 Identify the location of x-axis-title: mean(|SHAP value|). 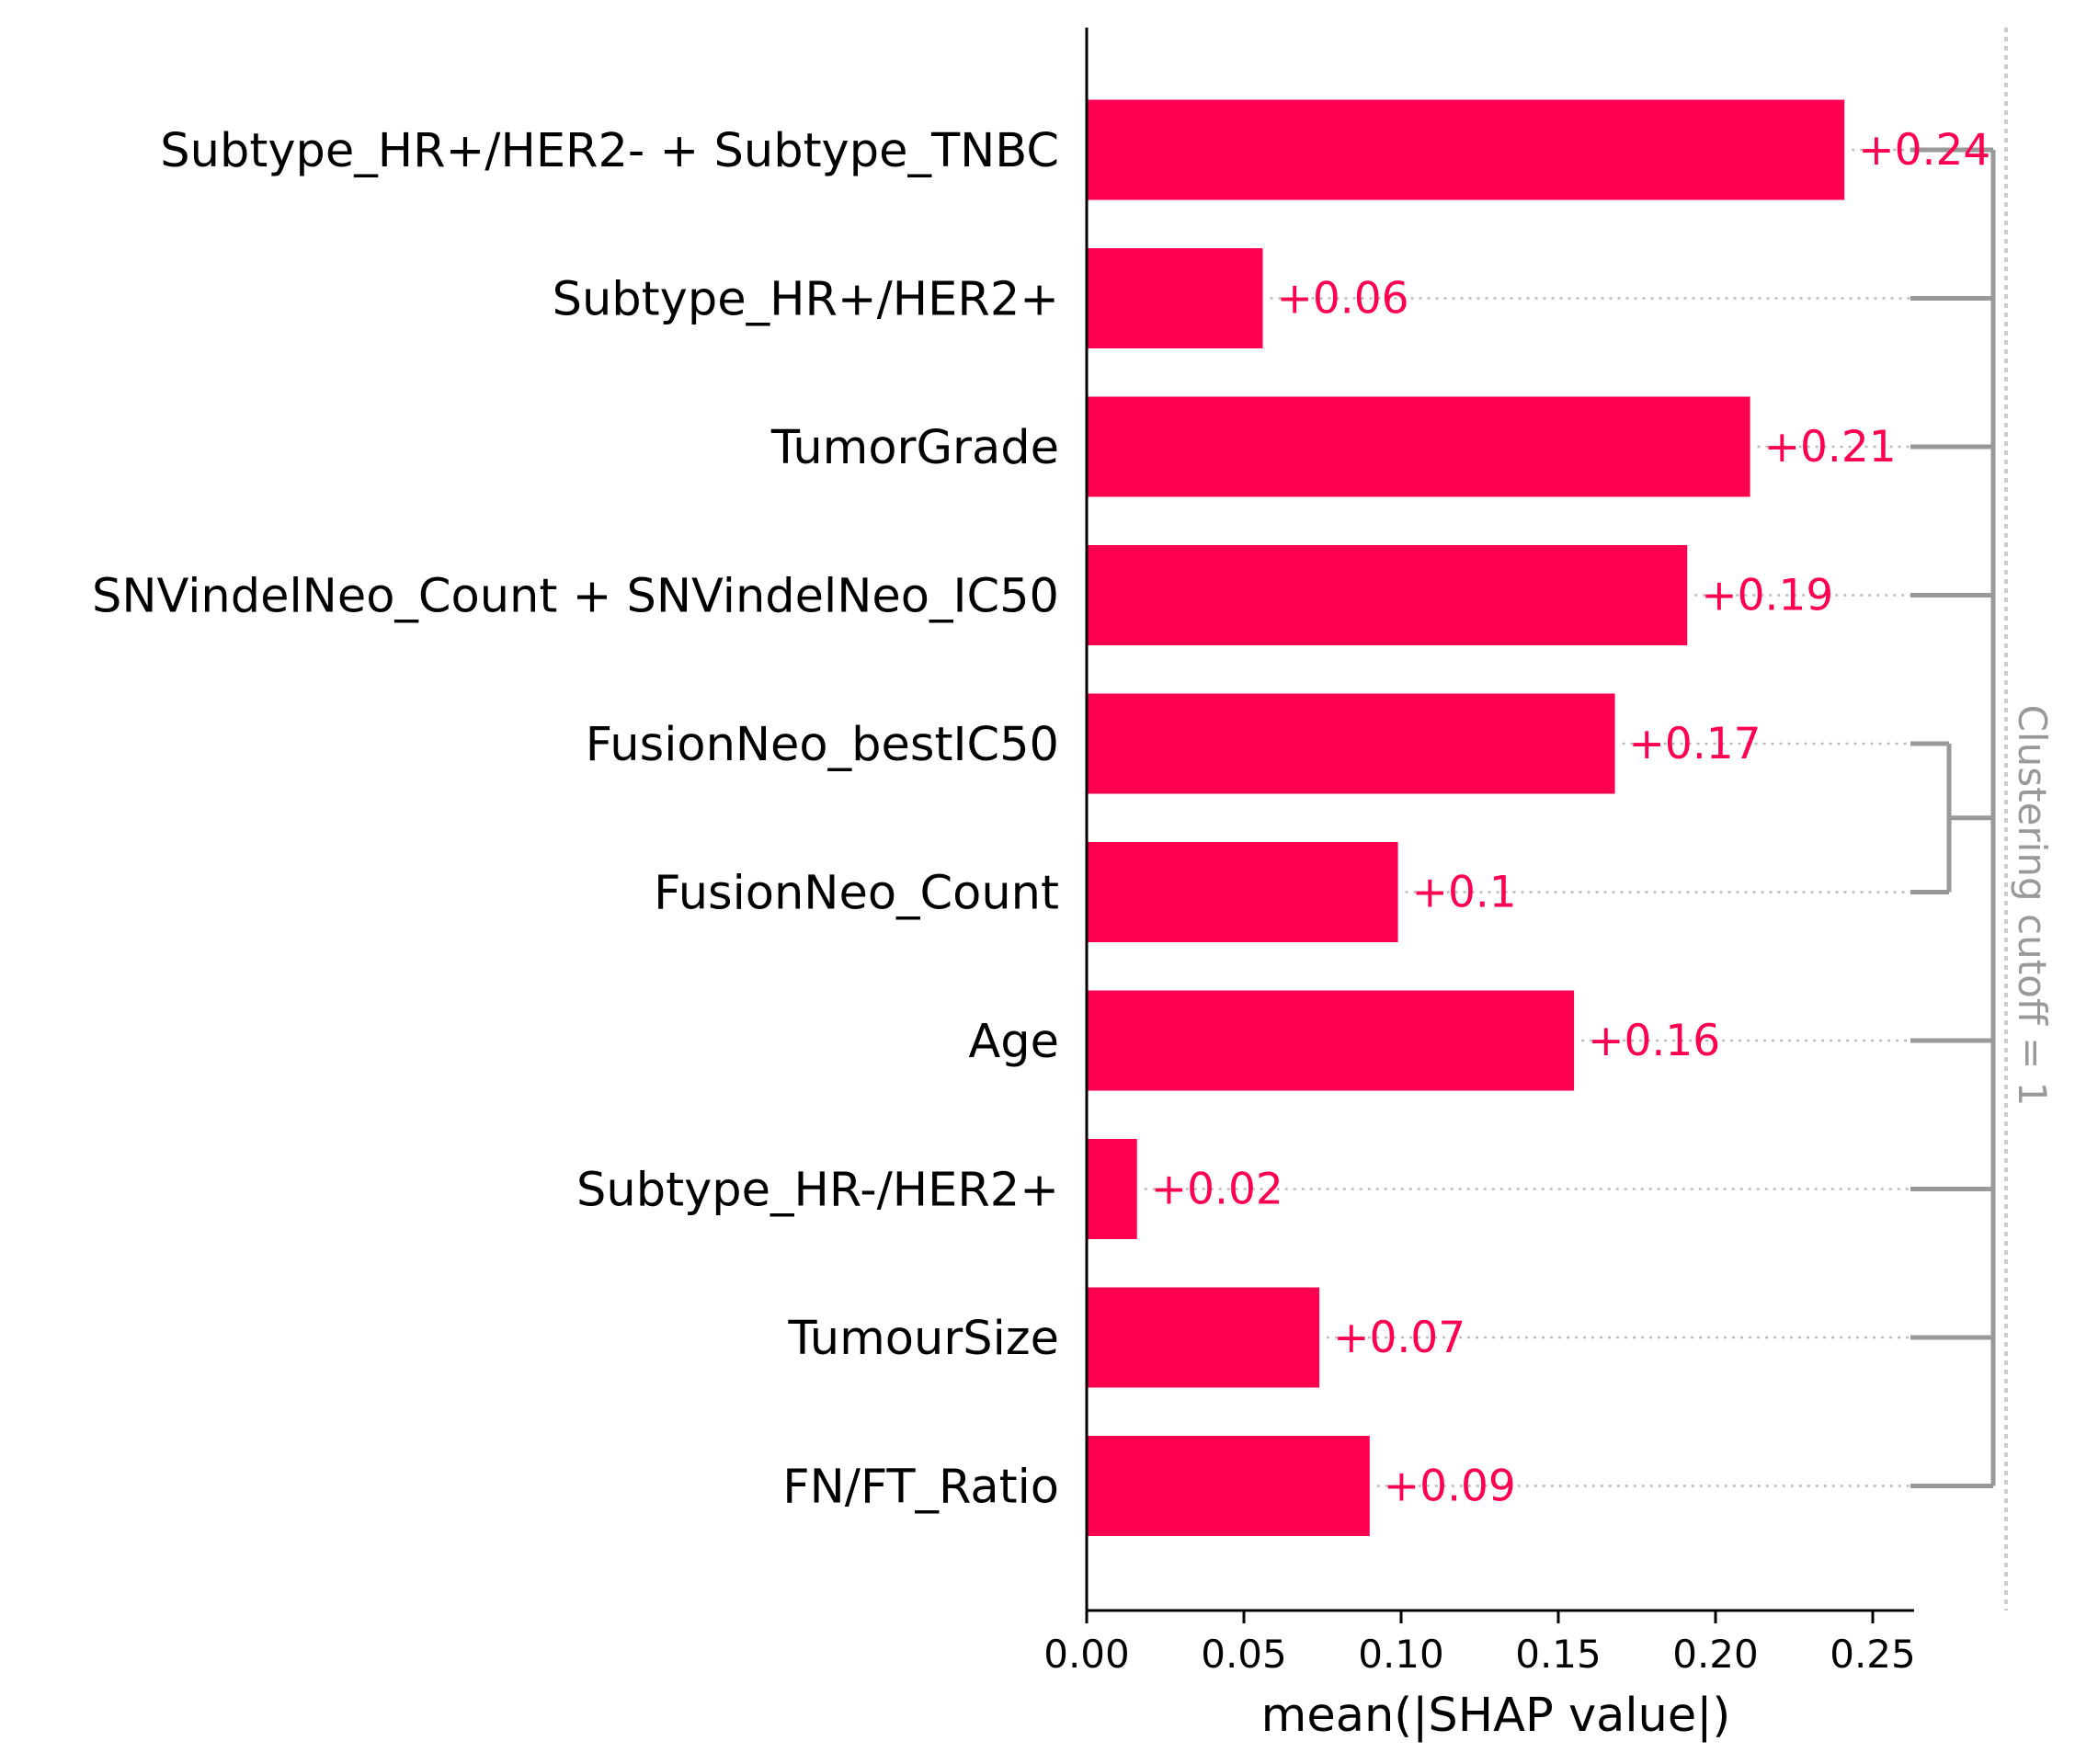
(1496, 1716).